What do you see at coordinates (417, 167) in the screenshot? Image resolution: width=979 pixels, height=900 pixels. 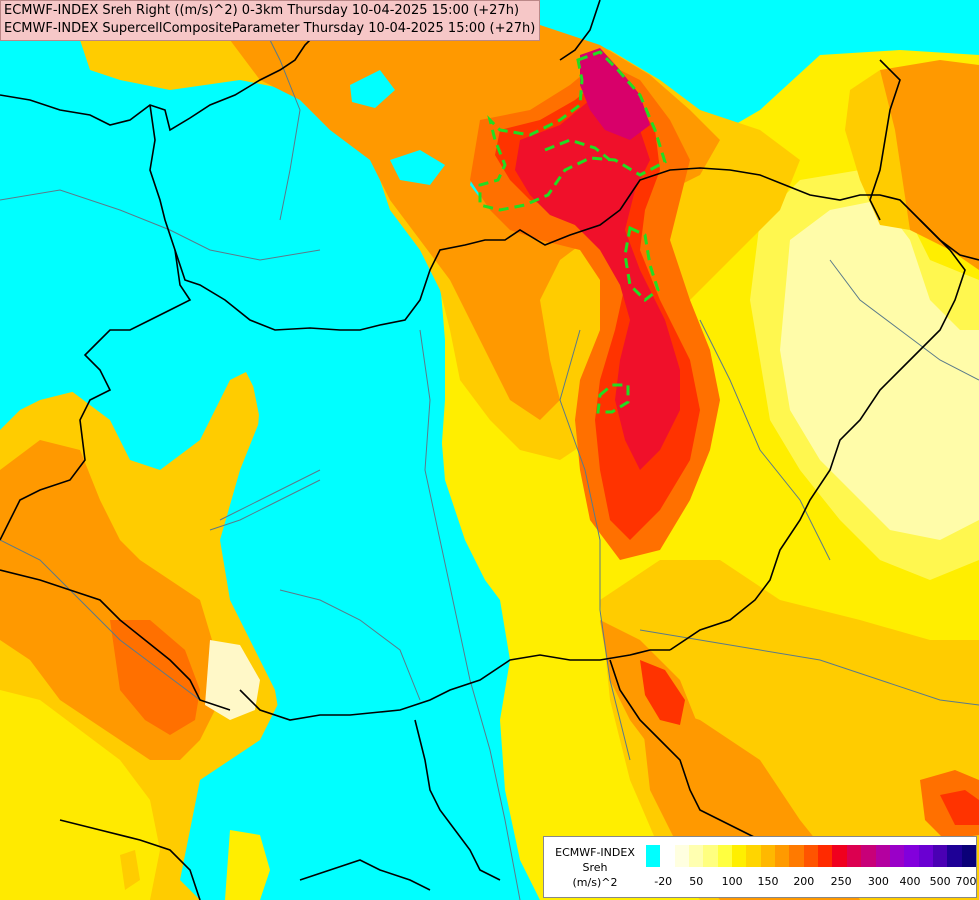 I see `field-cyan-north-hole3` at bounding box center [417, 167].